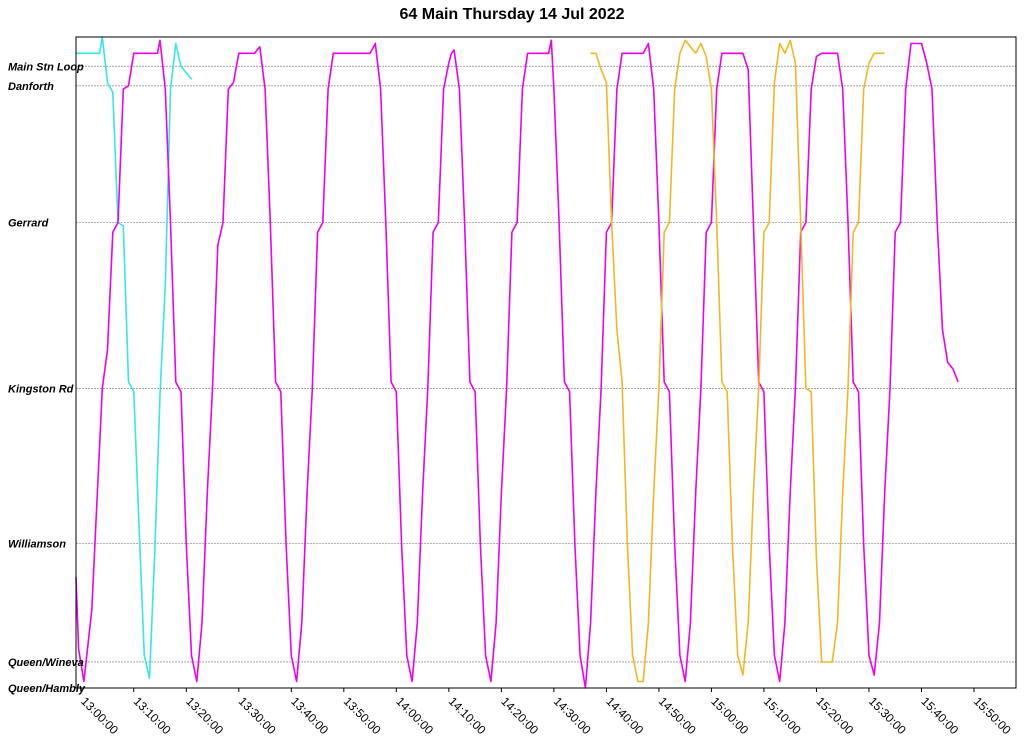 This screenshot has width=1024, height=752. I want to click on x-tick-label: 13:00:00, so click(99, 715).